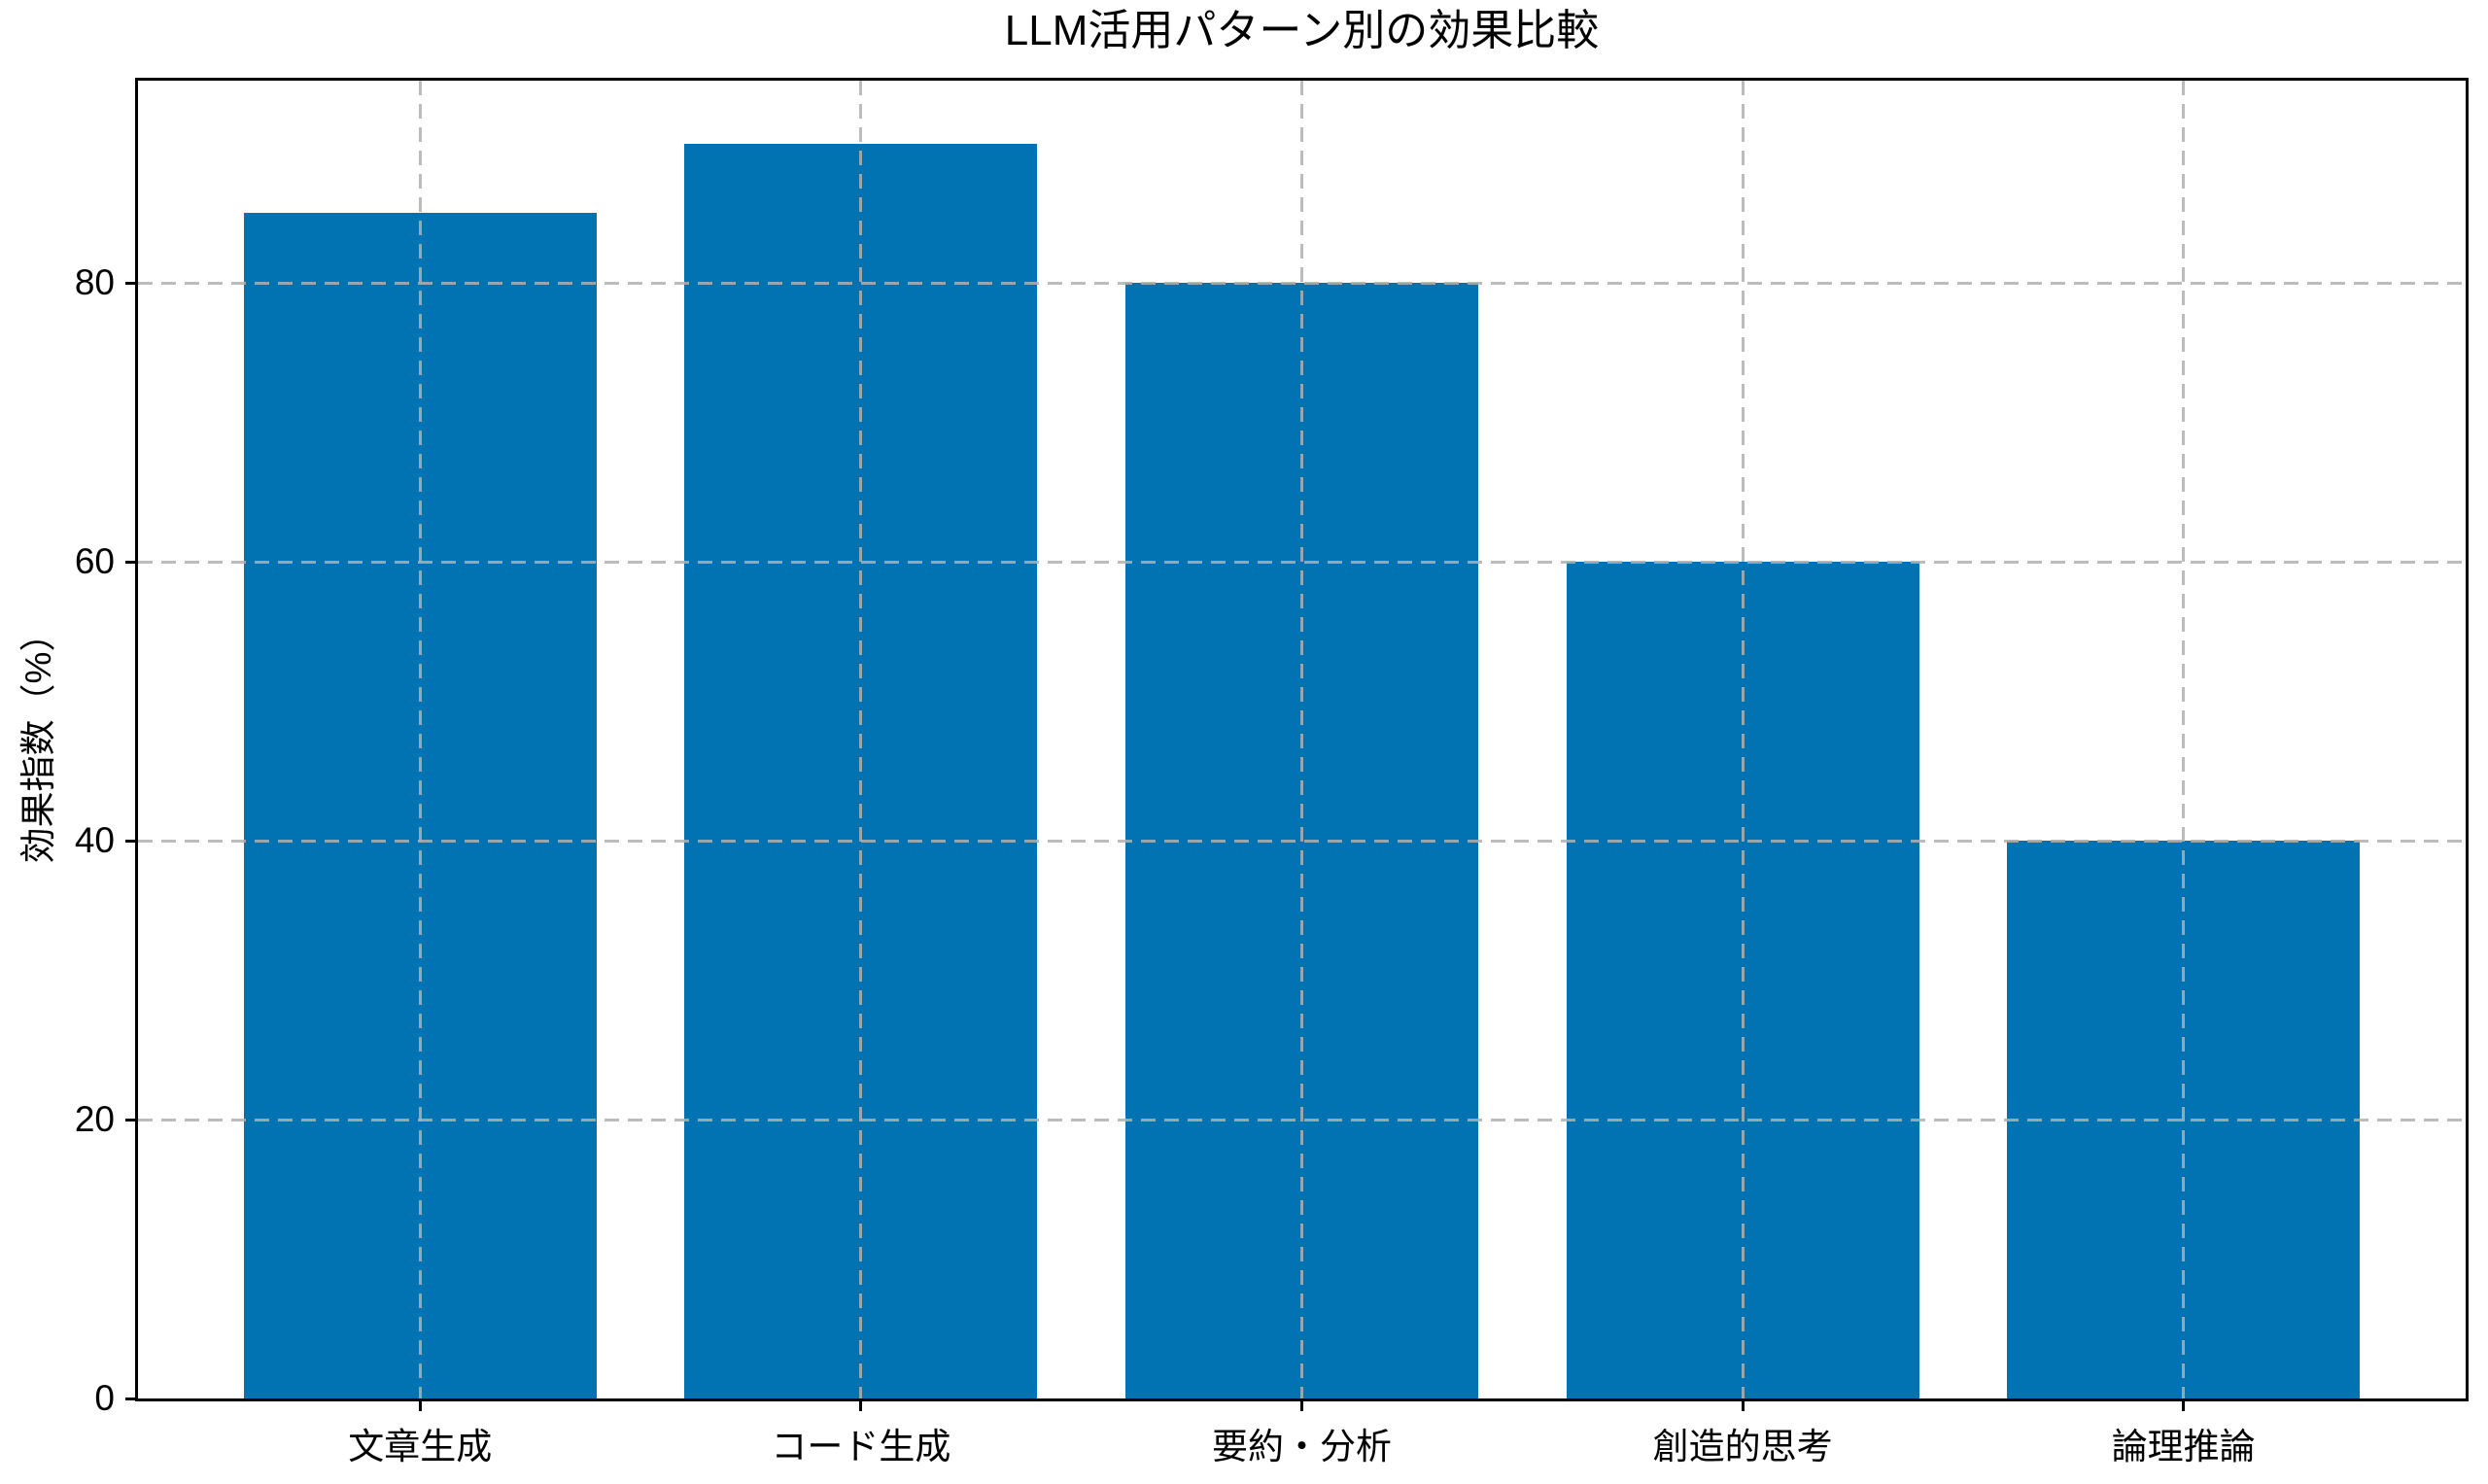  Describe the element at coordinates (94, 561) in the screenshot. I see `y-tick-label: 60` at that location.